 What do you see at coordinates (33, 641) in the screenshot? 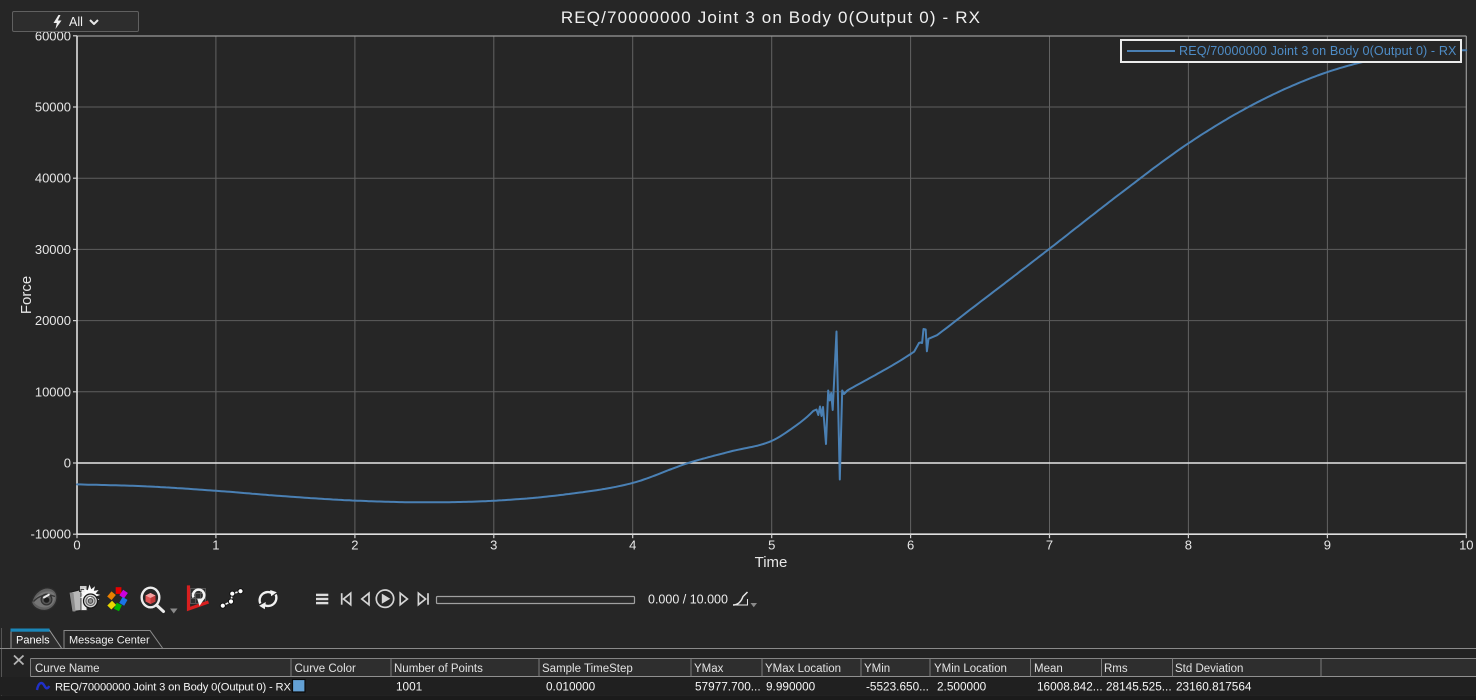
I see `svg-text: Panels` at bounding box center [33, 641].